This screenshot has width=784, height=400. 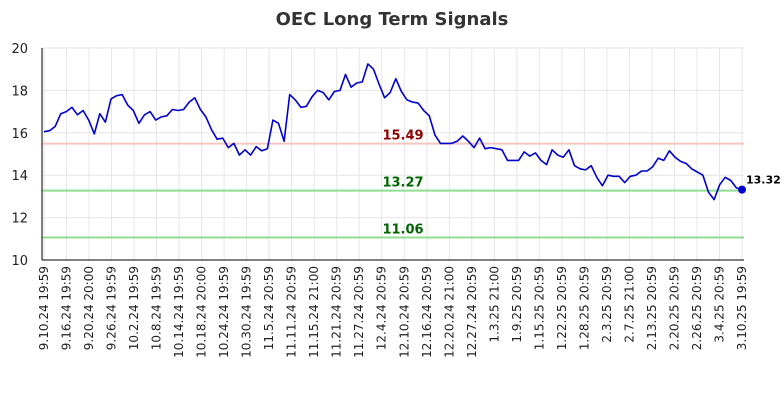 I want to click on signal-level-label: 11.06, so click(x=402, y=230).